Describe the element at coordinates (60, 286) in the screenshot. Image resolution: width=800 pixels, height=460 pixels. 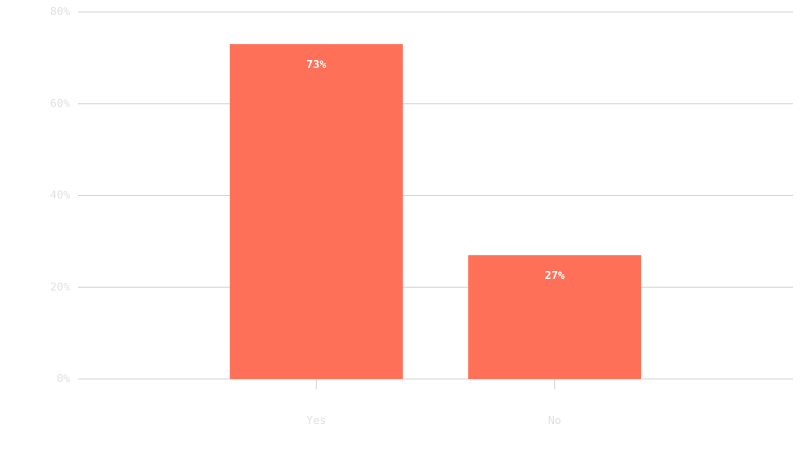
I see `y-tick-label: 20%` at that location.